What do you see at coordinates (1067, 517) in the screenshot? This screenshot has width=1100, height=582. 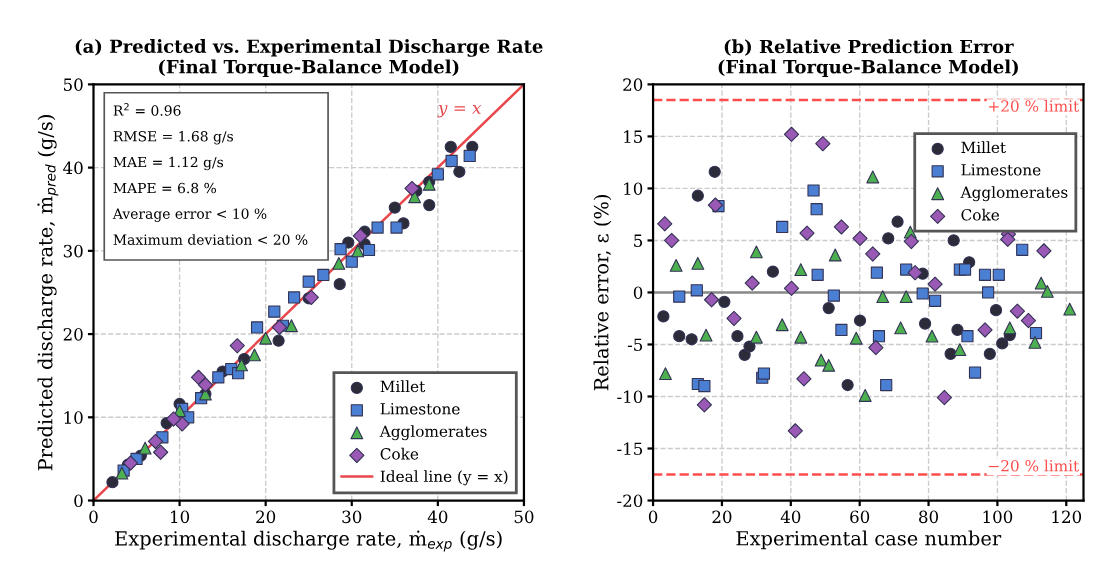 I see `x-tick-label: 120` at bounding box center [1067, 517].